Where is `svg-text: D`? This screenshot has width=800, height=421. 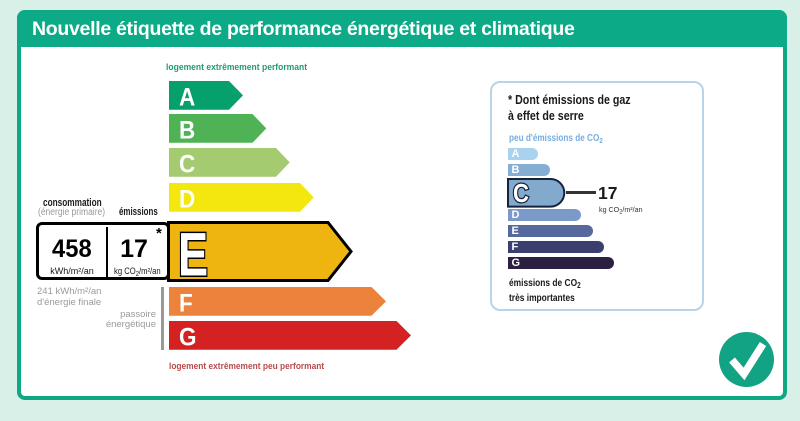
svg-text: D is located at coordinates (187, 198).